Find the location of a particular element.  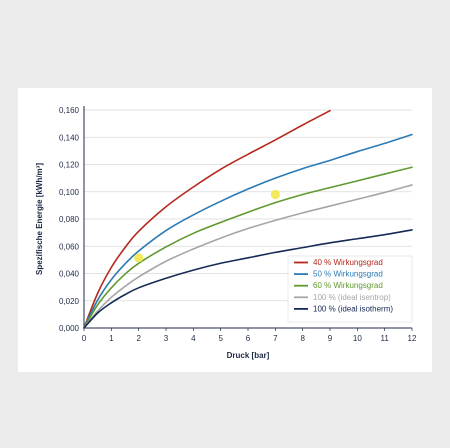

y-tick-label: 0,100 is located at coordinates (69, 192).